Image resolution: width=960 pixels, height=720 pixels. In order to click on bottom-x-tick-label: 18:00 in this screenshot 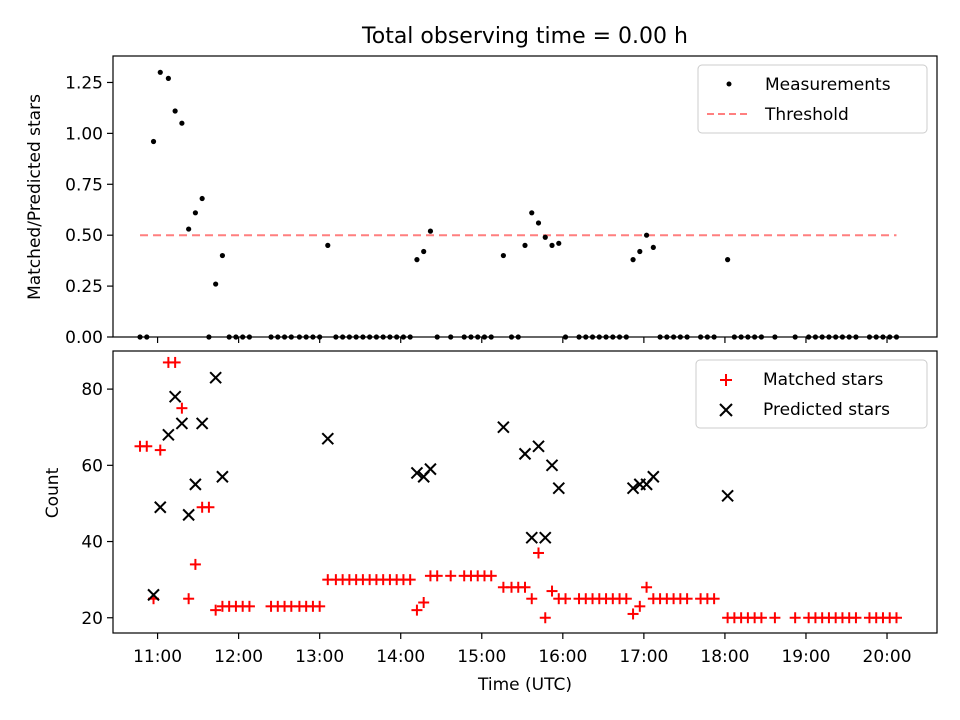, I will do `click(724, 657)`.